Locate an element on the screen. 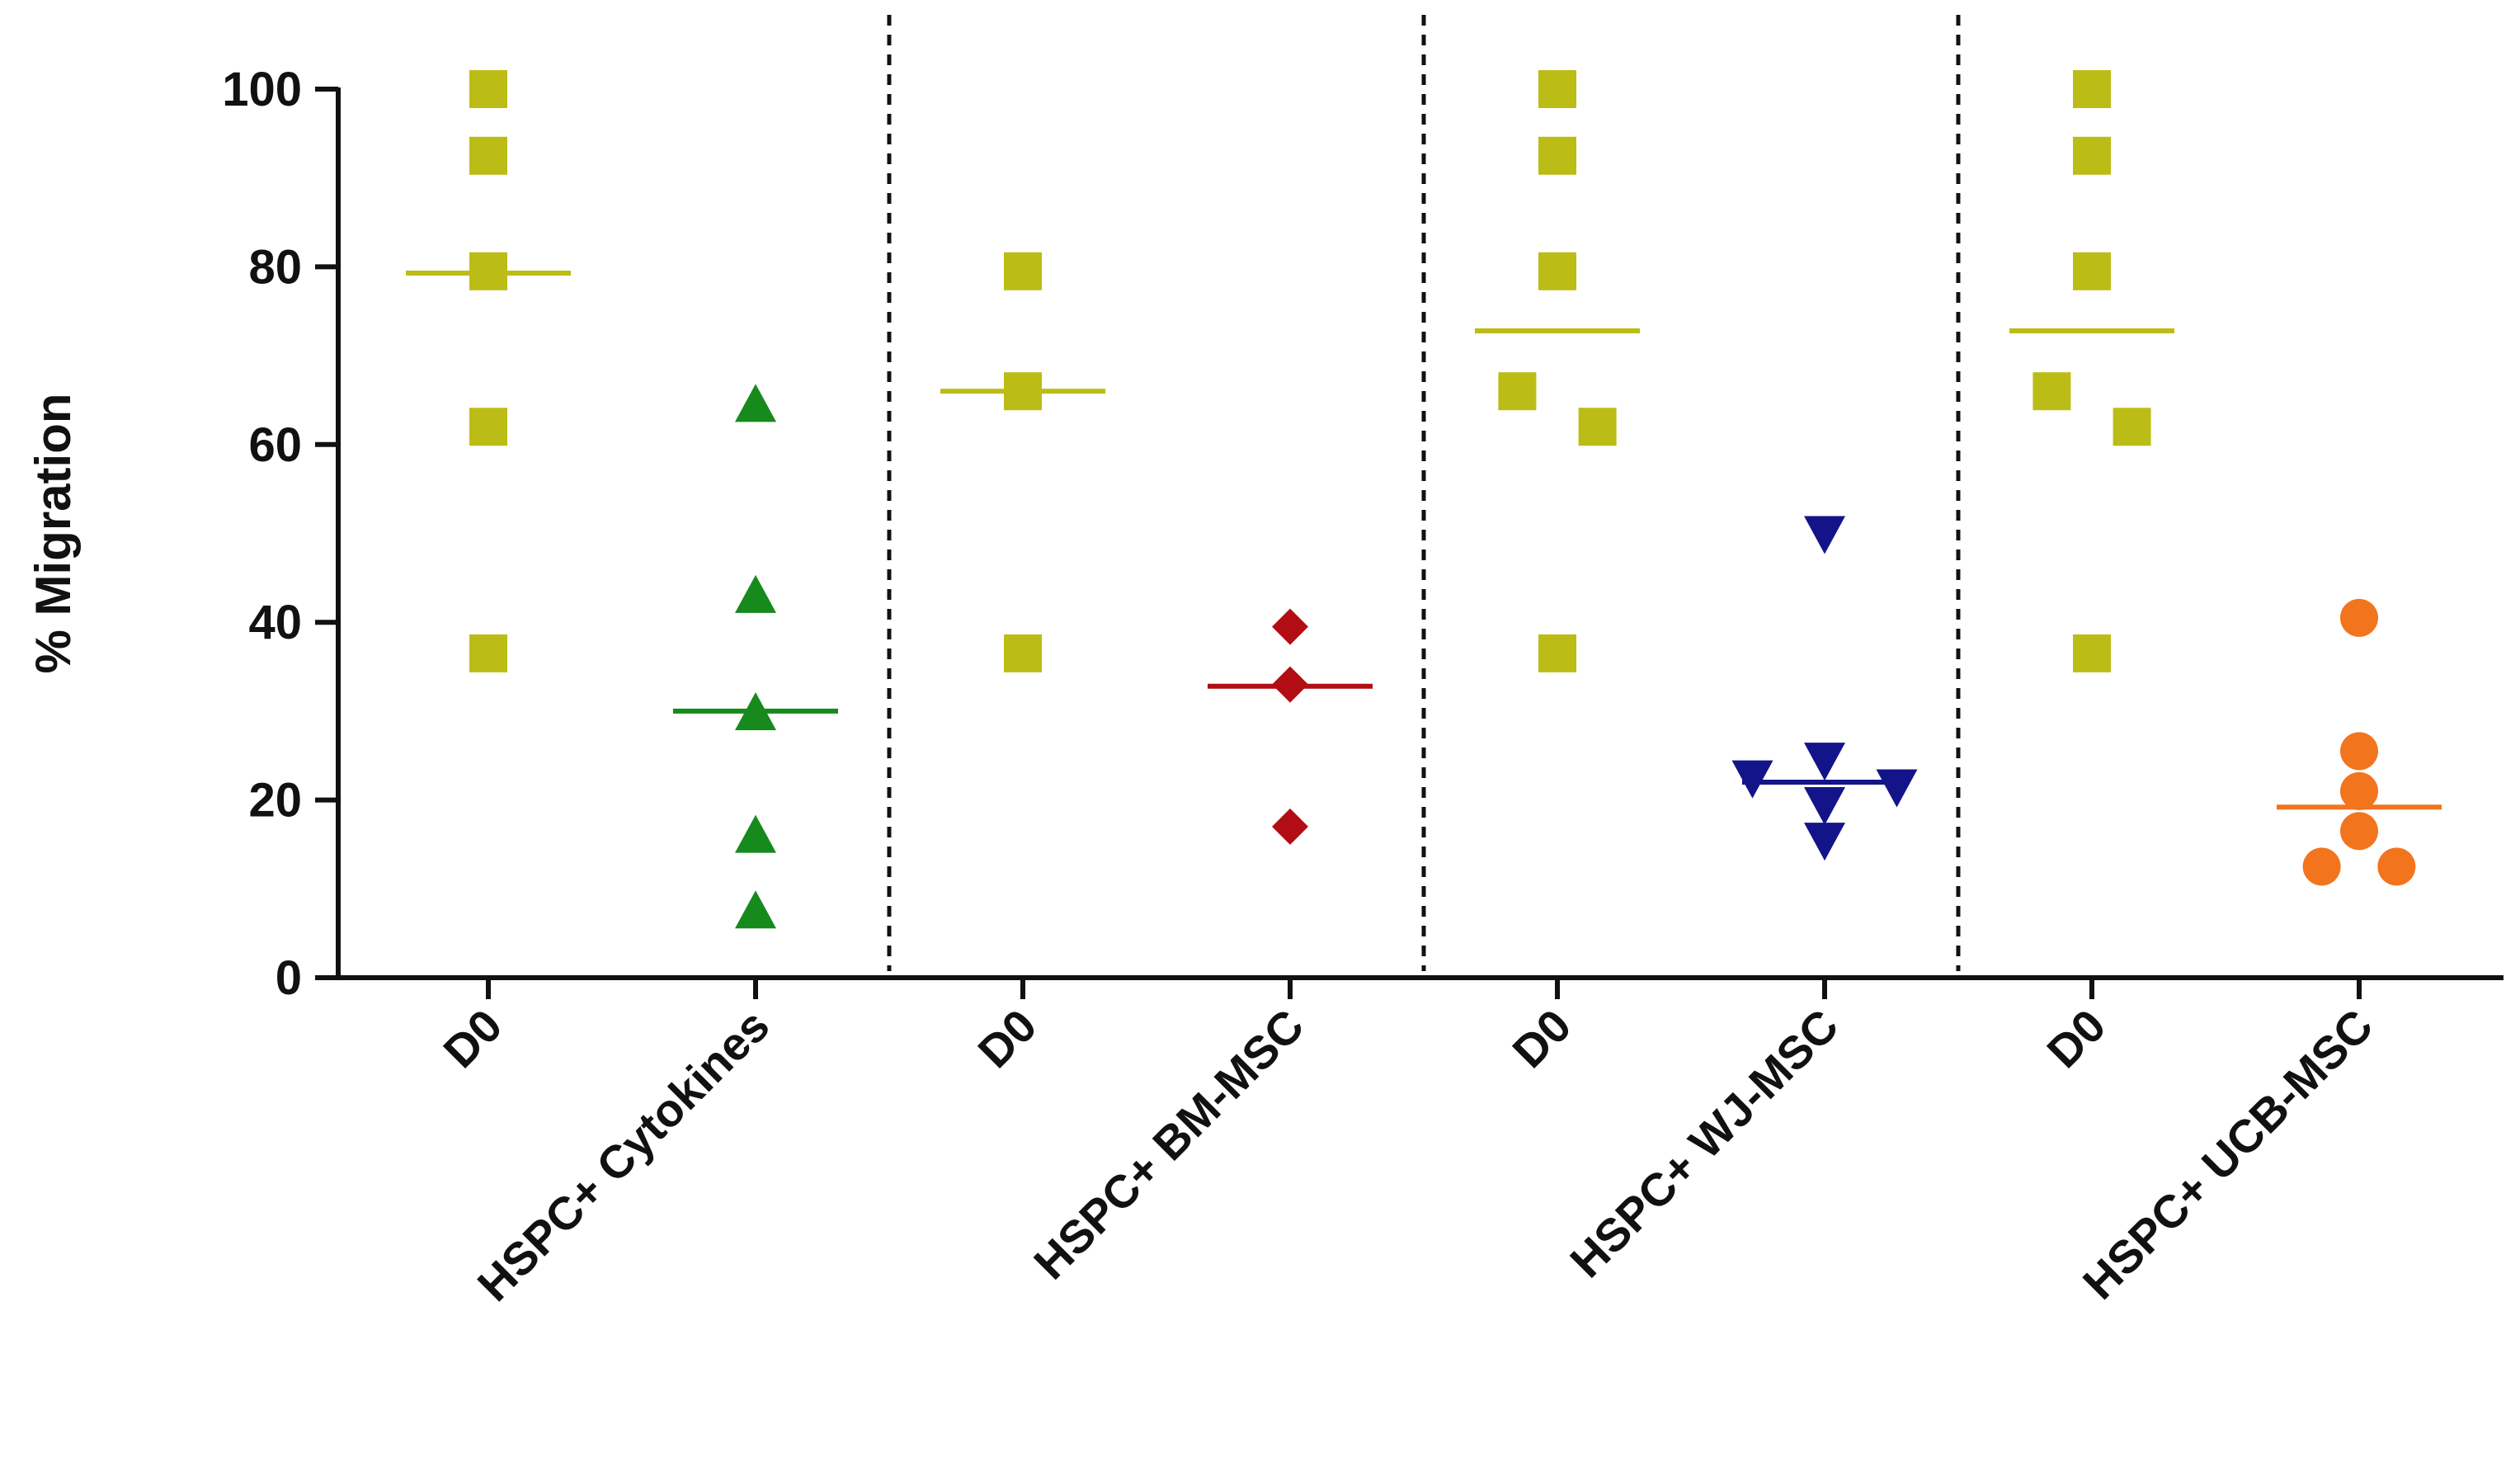  y-tick-label: 60 is located at coordinates (275, 445).